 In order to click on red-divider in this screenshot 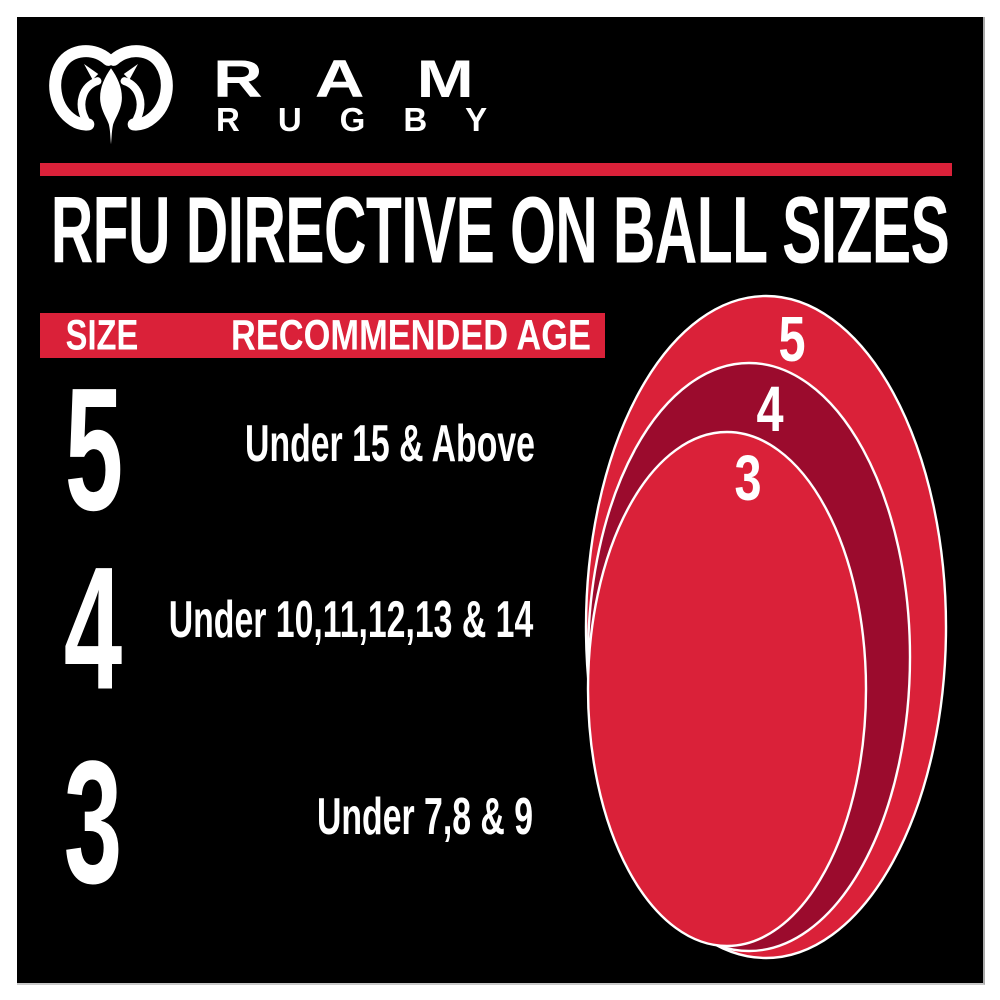, I will do `click(496, 169)`.